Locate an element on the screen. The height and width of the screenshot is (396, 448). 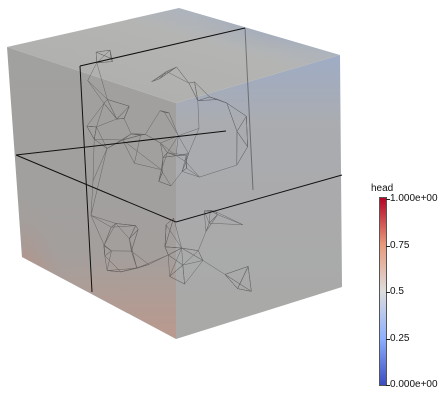
colorbar-tick-label: 0.000e+00 is located at coordinates (414, 384).